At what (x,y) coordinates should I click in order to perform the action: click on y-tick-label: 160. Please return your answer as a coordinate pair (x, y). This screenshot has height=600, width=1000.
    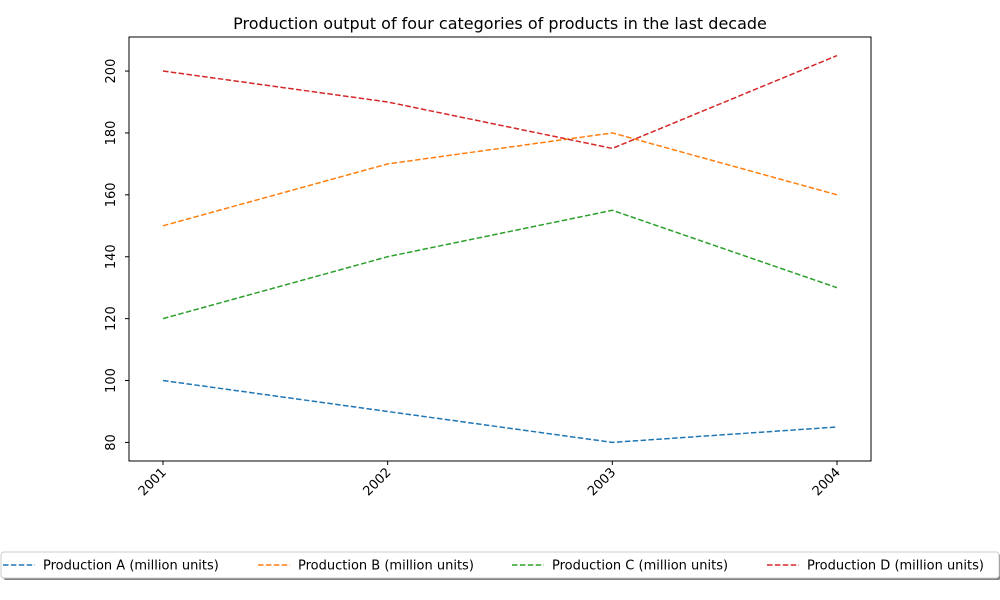
    Looking at the image, I should click on (111, 194).